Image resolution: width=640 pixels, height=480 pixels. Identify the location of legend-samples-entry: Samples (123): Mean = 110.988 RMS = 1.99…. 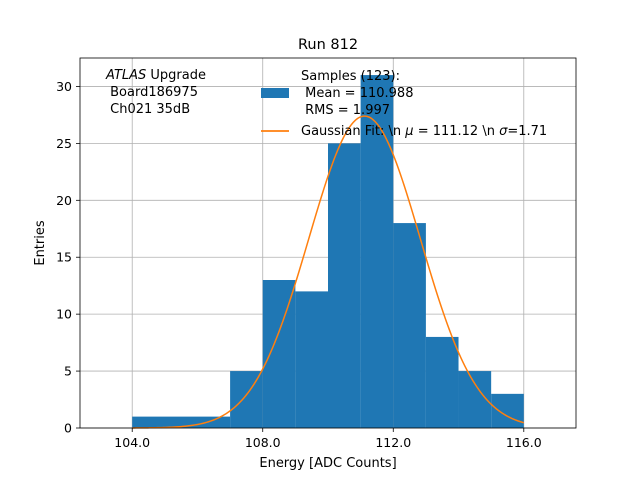
(357, 93).